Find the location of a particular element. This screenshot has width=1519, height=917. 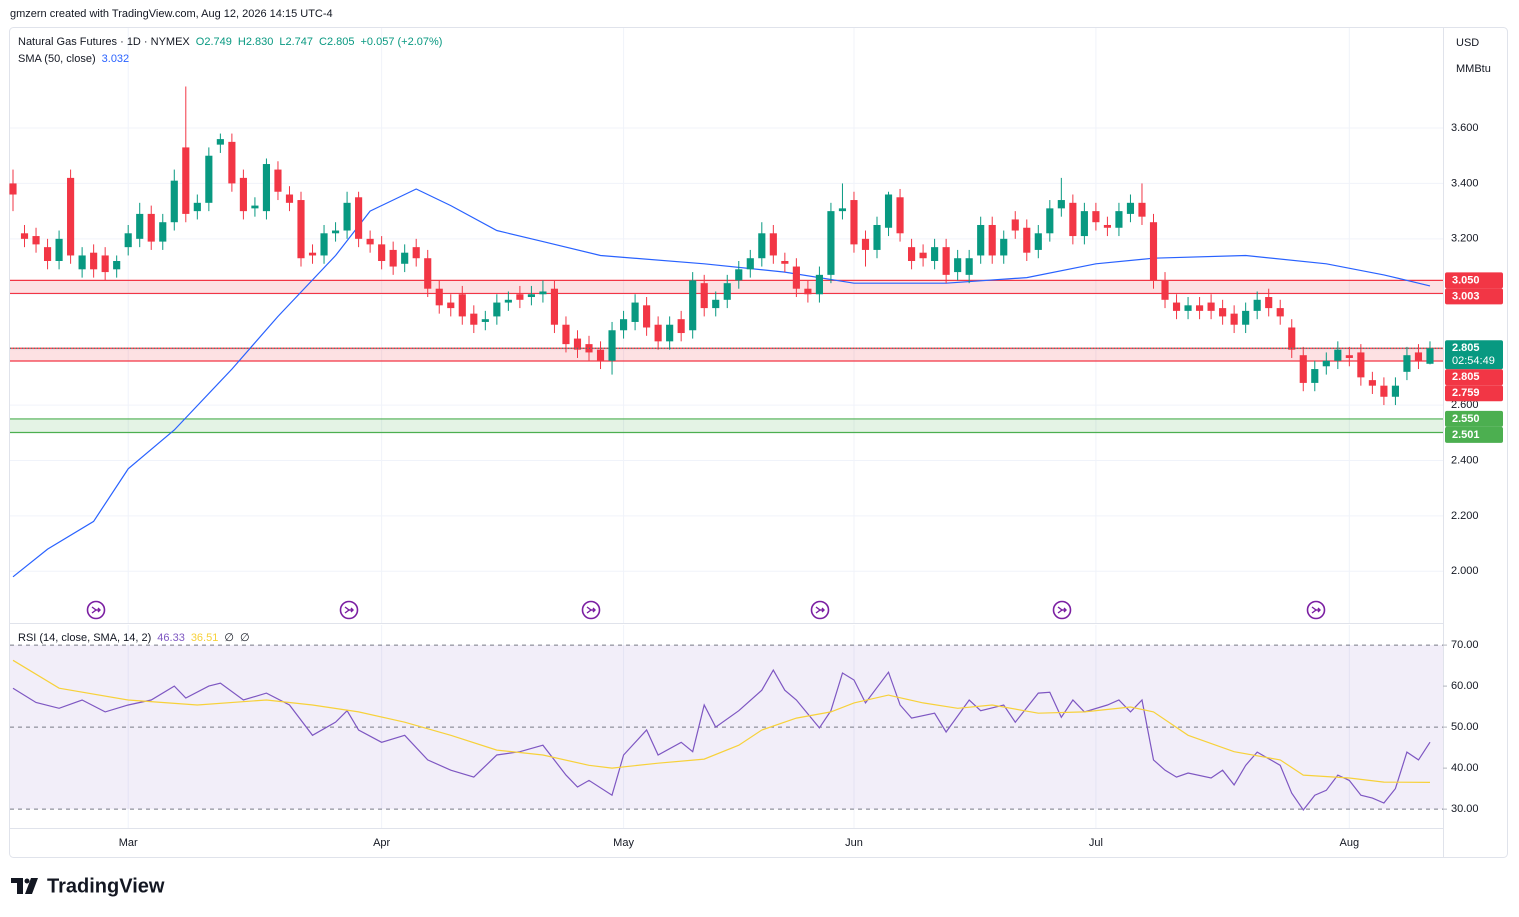

rsi-legend-value: ∅ is located at coordinates (229, 638).